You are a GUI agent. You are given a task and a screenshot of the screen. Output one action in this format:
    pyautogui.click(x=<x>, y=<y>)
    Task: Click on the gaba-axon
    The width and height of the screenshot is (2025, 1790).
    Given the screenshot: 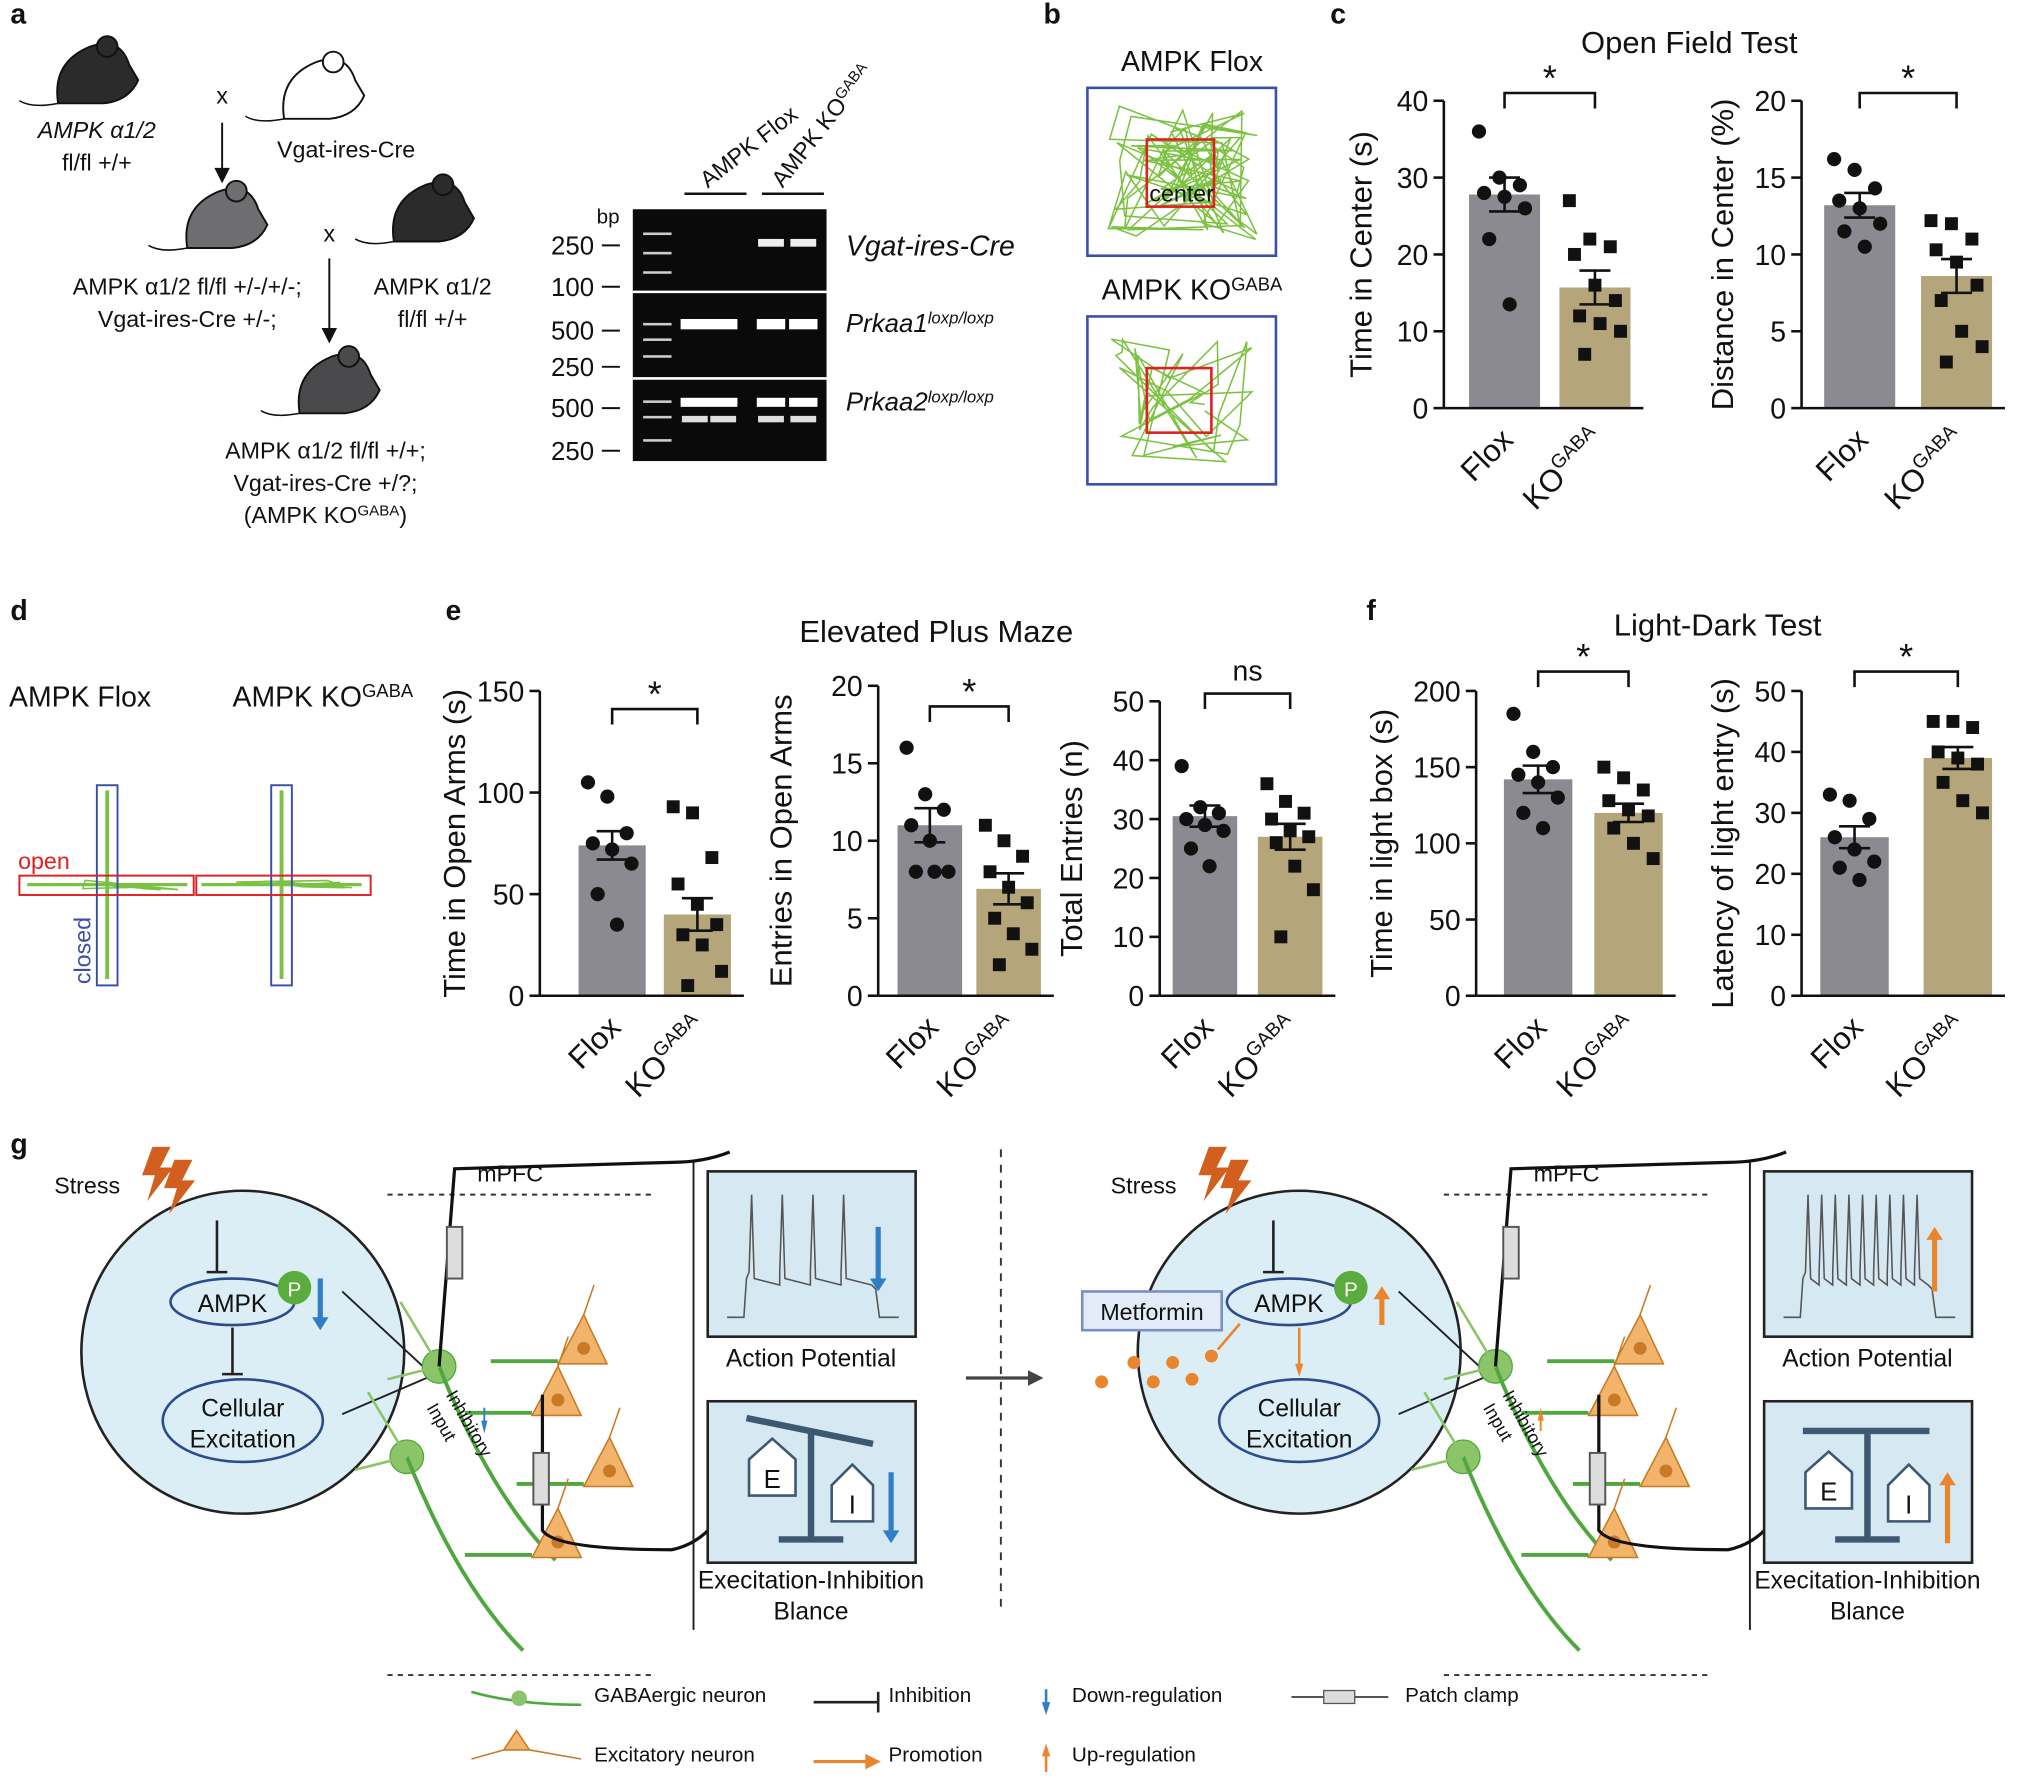 What is the action you would take?
    pyautogui.click(x=465, y=1554)
    